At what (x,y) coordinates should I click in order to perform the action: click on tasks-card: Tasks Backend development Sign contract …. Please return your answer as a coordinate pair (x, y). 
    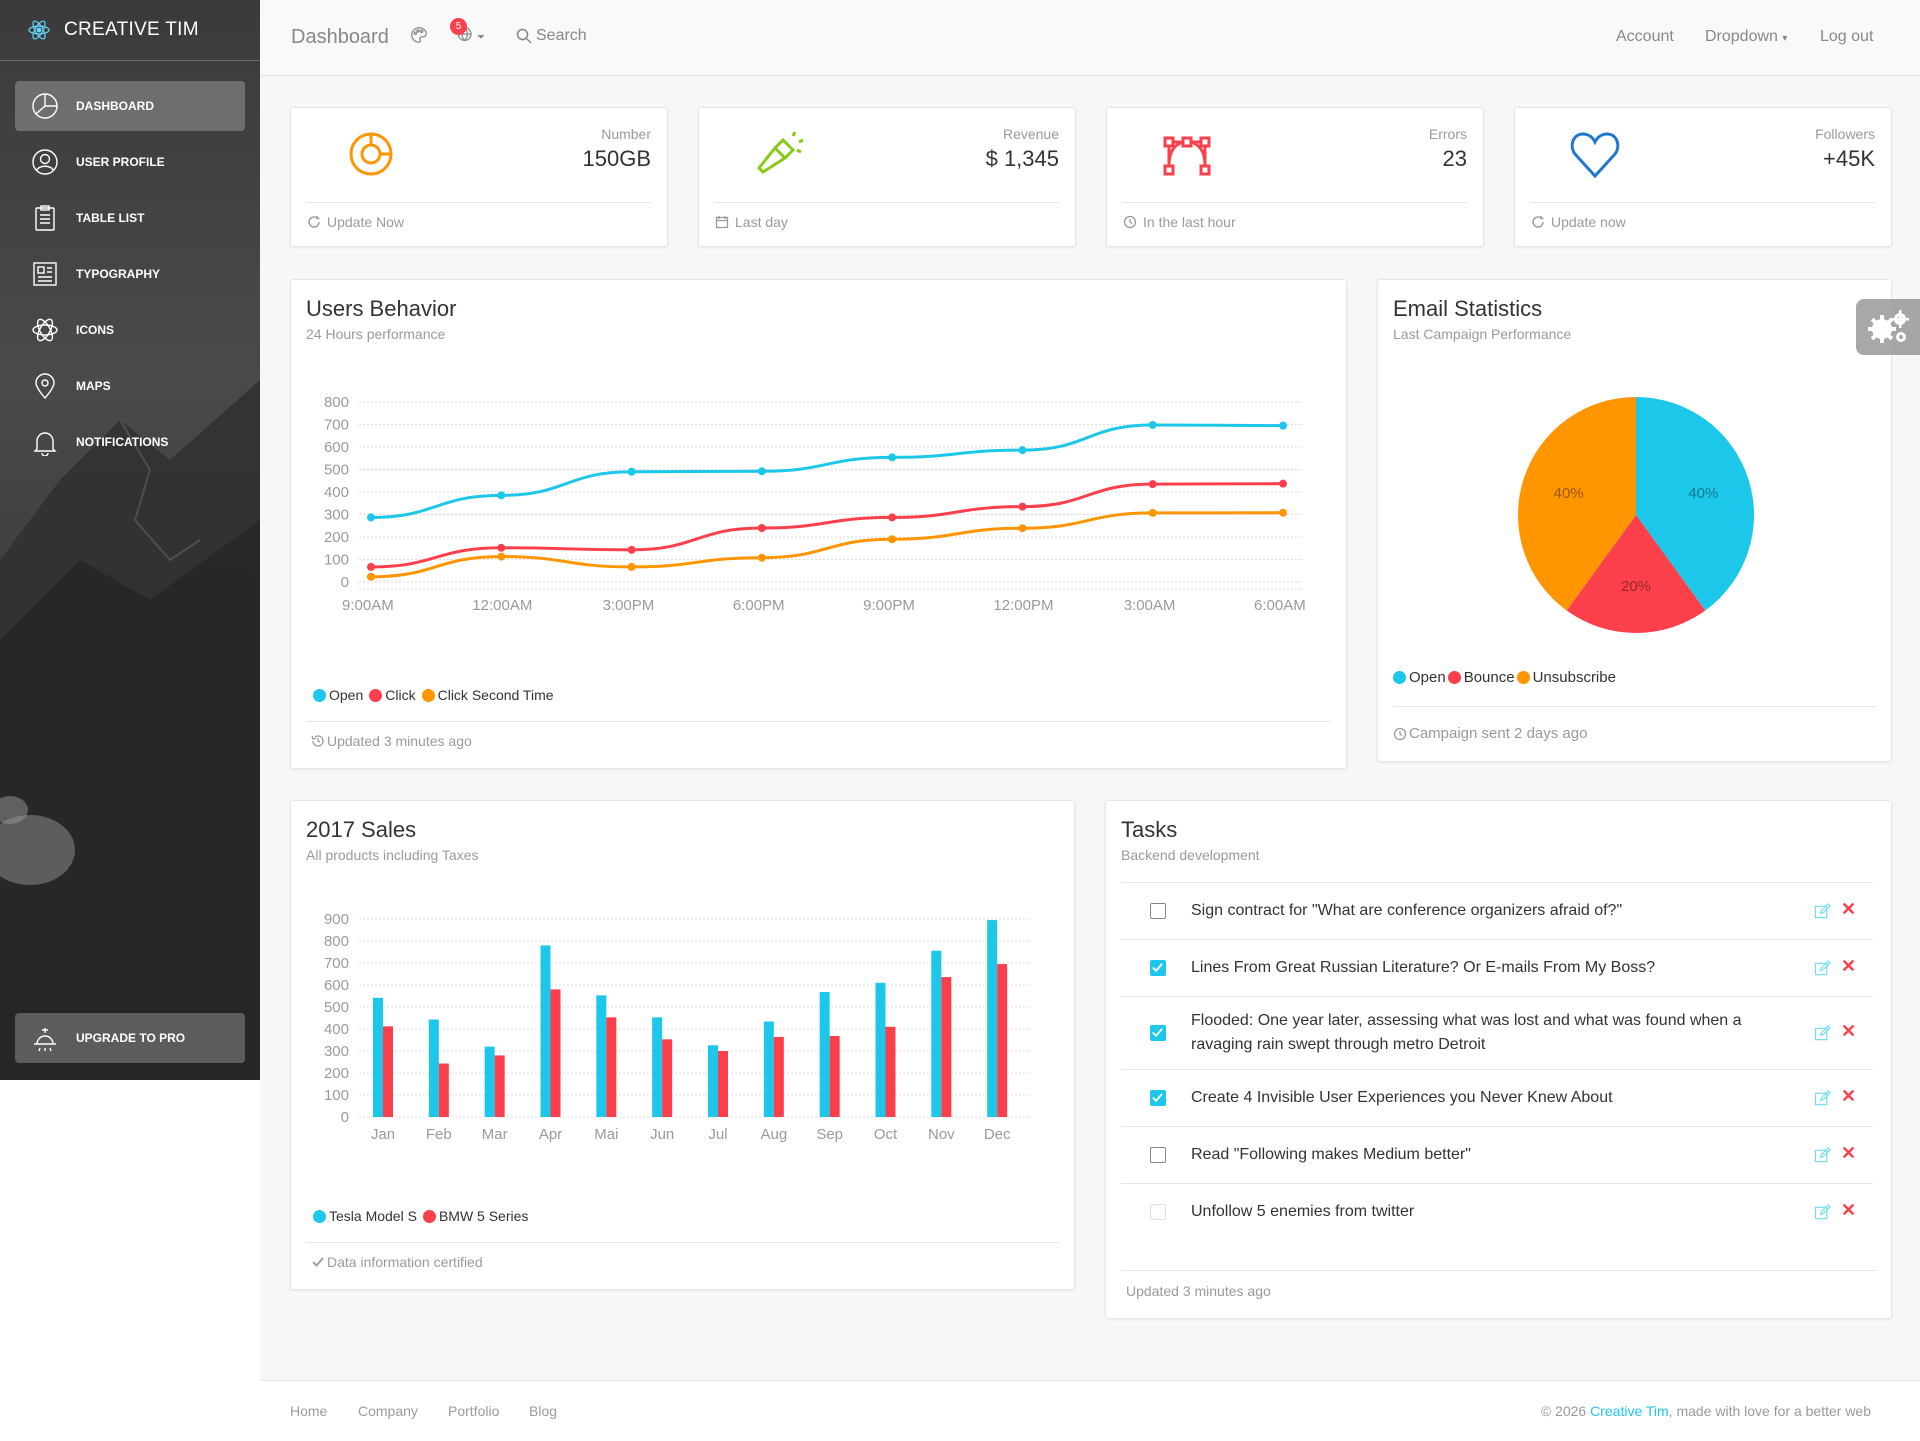
    Looking at the image, I should click on (1498, 1059).